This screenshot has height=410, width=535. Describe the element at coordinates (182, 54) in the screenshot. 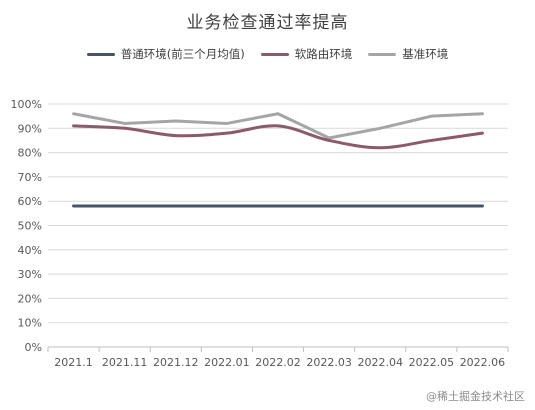

I see `legend-label-normal: 普通环境(前三个月均值)` at that location.